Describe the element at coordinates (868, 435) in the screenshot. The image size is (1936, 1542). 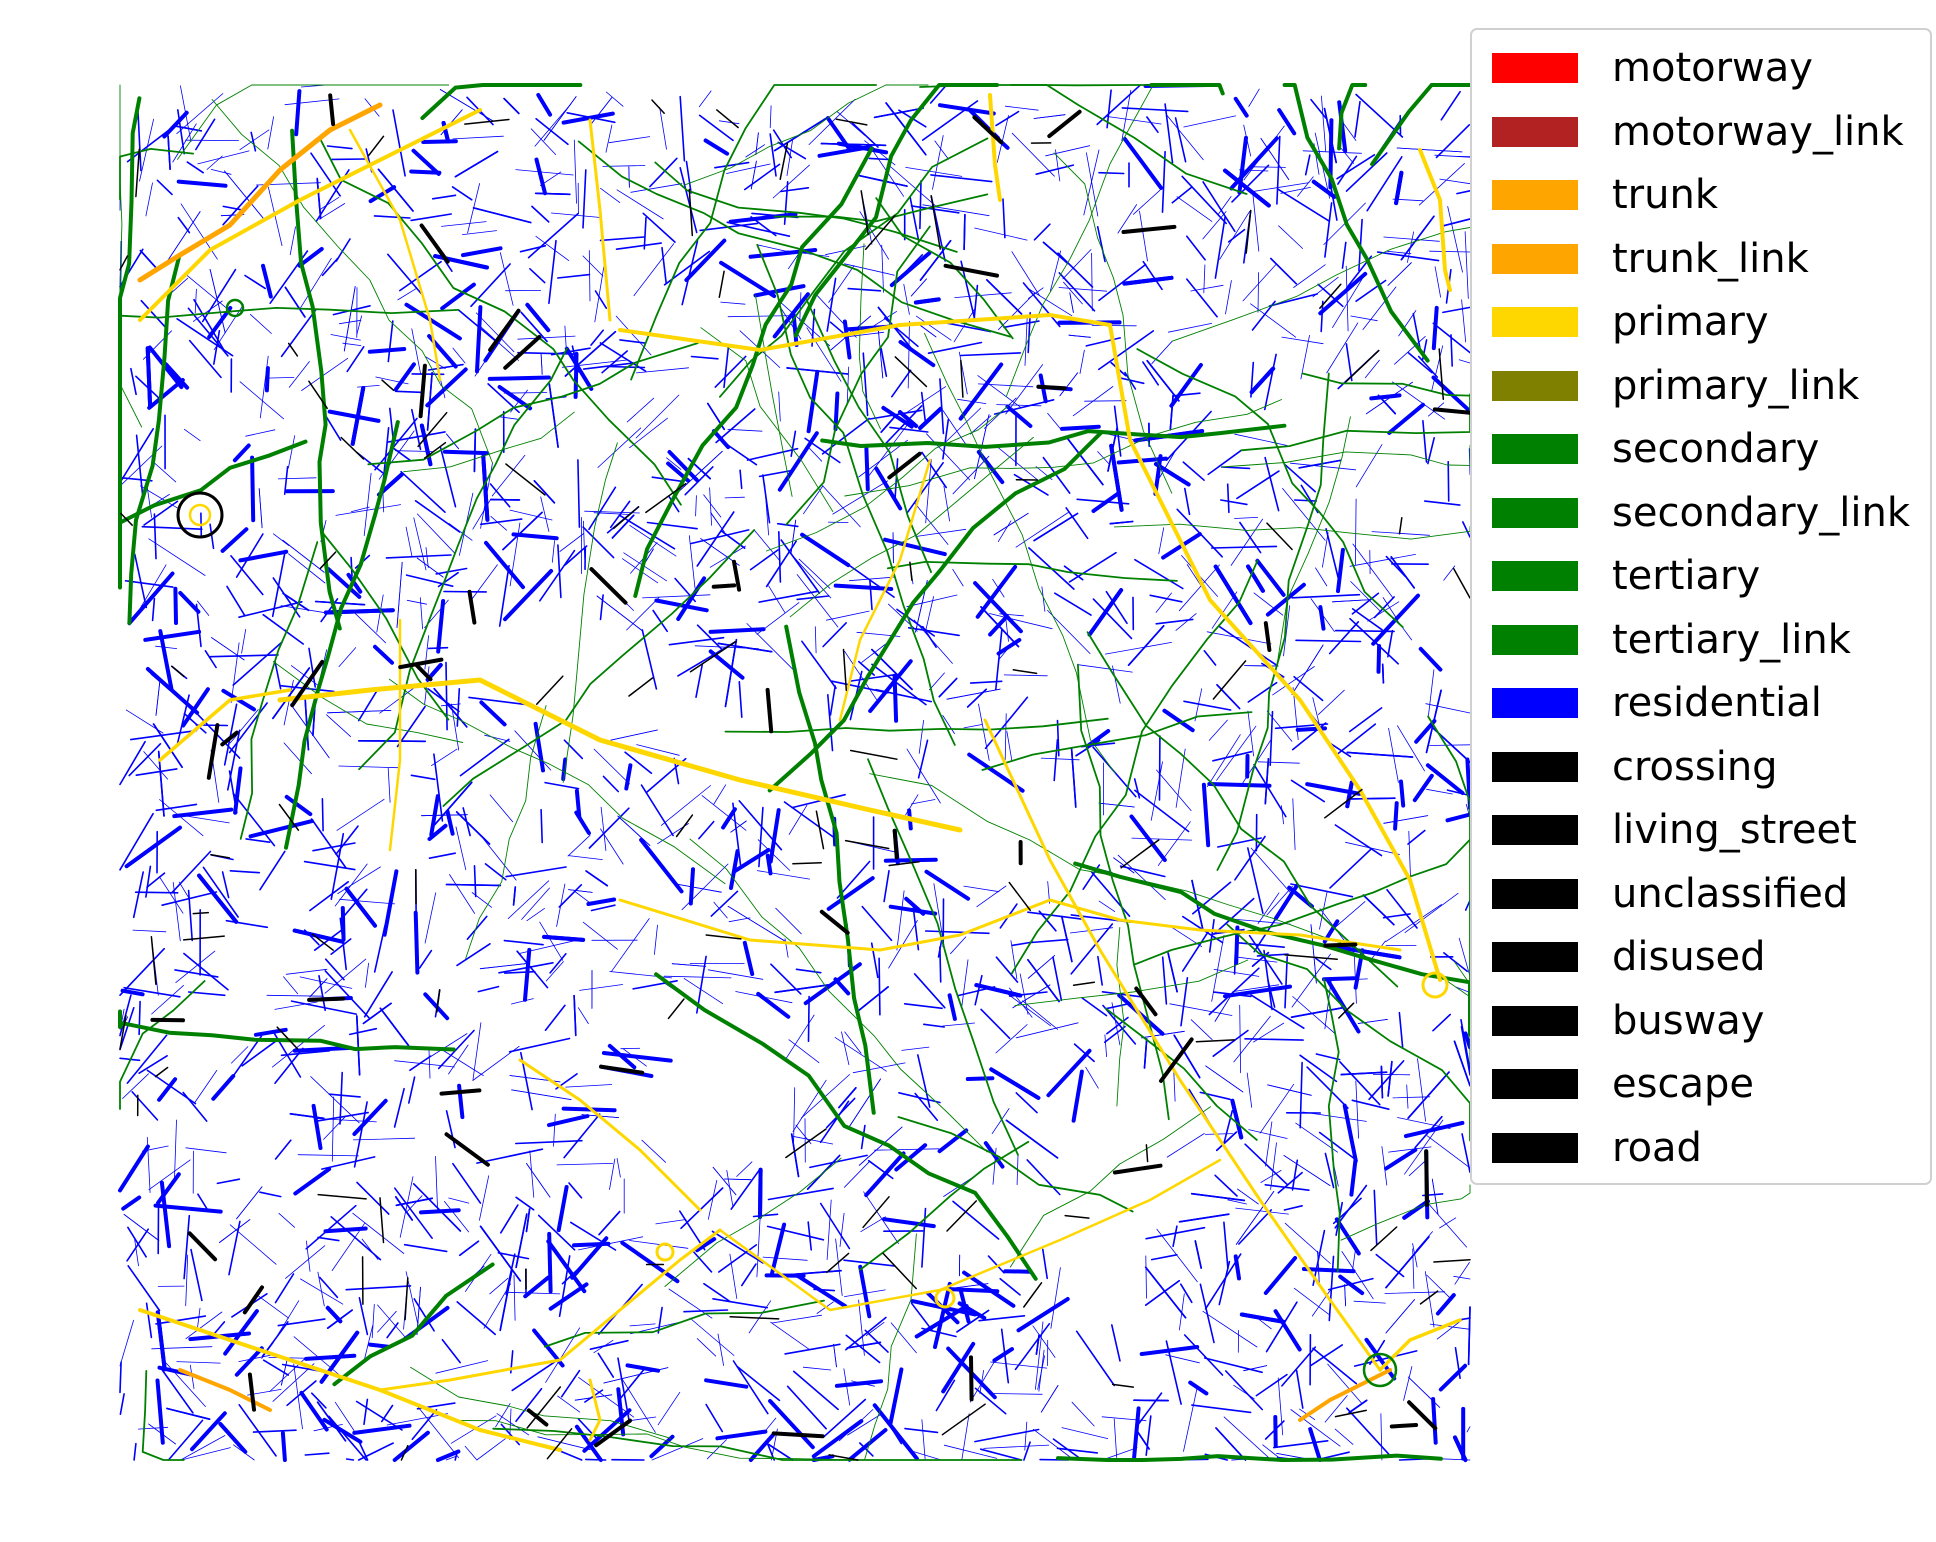
I see `secondary-road` at that location.